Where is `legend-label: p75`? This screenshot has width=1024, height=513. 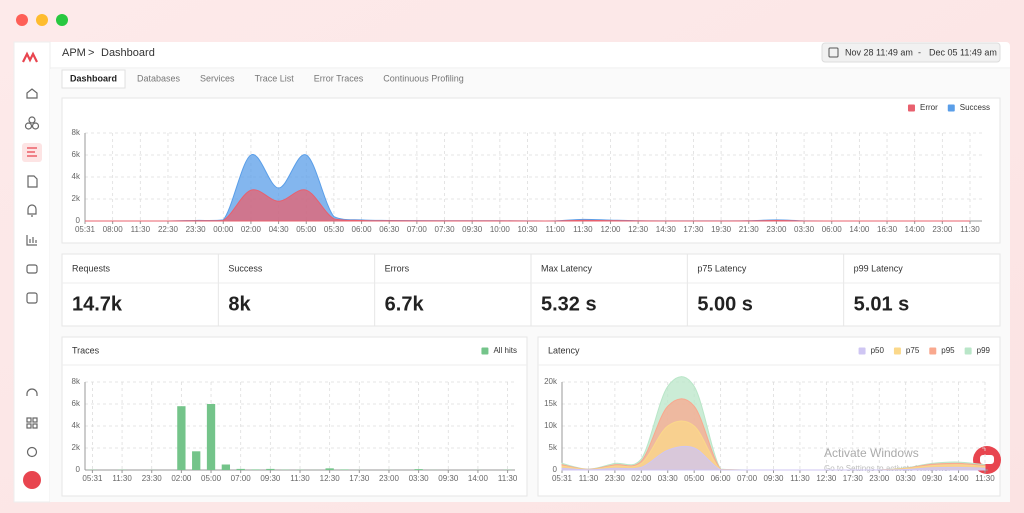 legend-label: p75 is located at coordinates (913, 350).